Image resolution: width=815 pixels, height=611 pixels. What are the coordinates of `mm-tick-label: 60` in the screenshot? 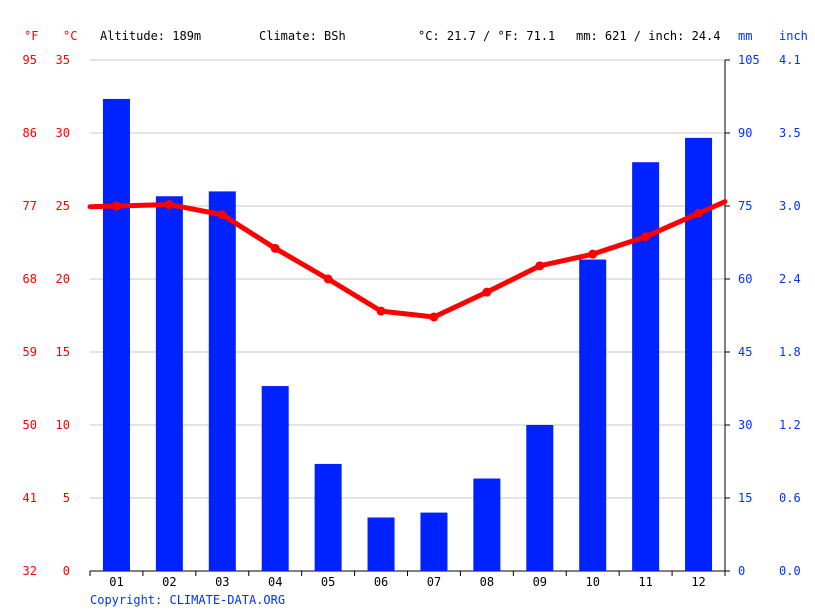 It's located at (745, 279).